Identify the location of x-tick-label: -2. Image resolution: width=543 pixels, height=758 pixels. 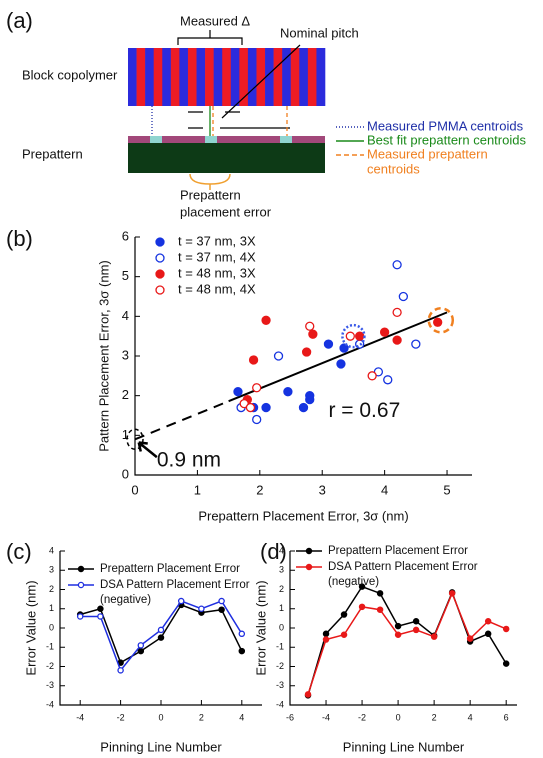
(362, 717).